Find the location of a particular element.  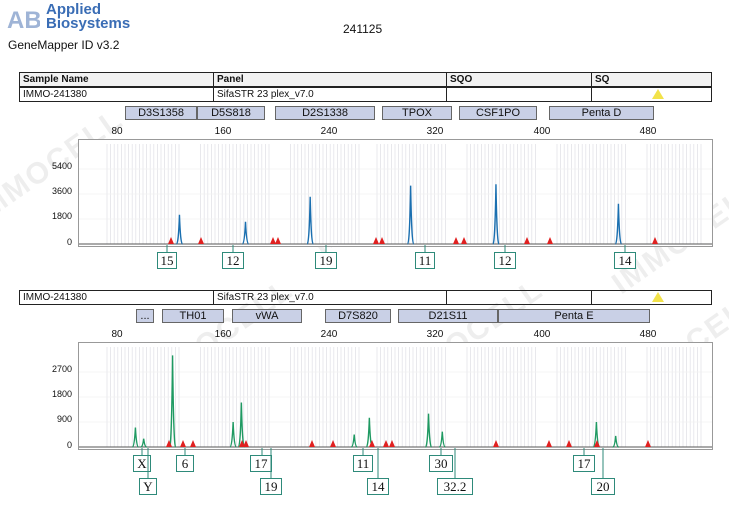

allele-call-2-top-1: 6 is located at coordinates (185, 463).